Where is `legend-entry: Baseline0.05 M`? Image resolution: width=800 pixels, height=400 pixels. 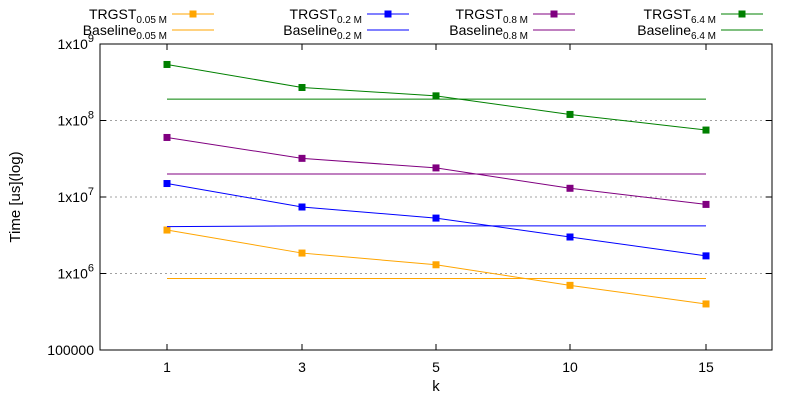
legend-entry: Baseline0.05 M is located at coordinates (148, 32).